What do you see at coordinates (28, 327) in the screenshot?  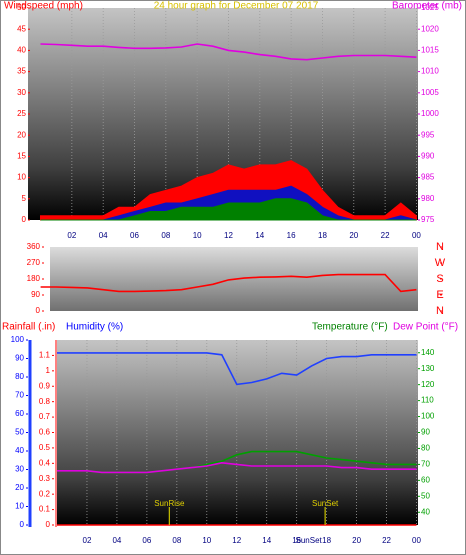 I see `rainfall-label: Rainfall (.in)` at bounding box center [28, 327].